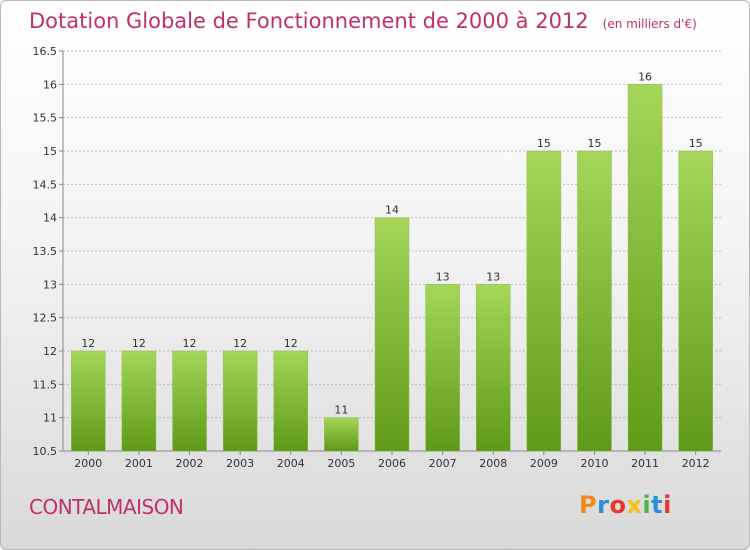 This screenshot has height=550, width=750. Describe the element at coordinates (645, 463) in the screenshot. I see `x-tick-label: 2011` at that location.